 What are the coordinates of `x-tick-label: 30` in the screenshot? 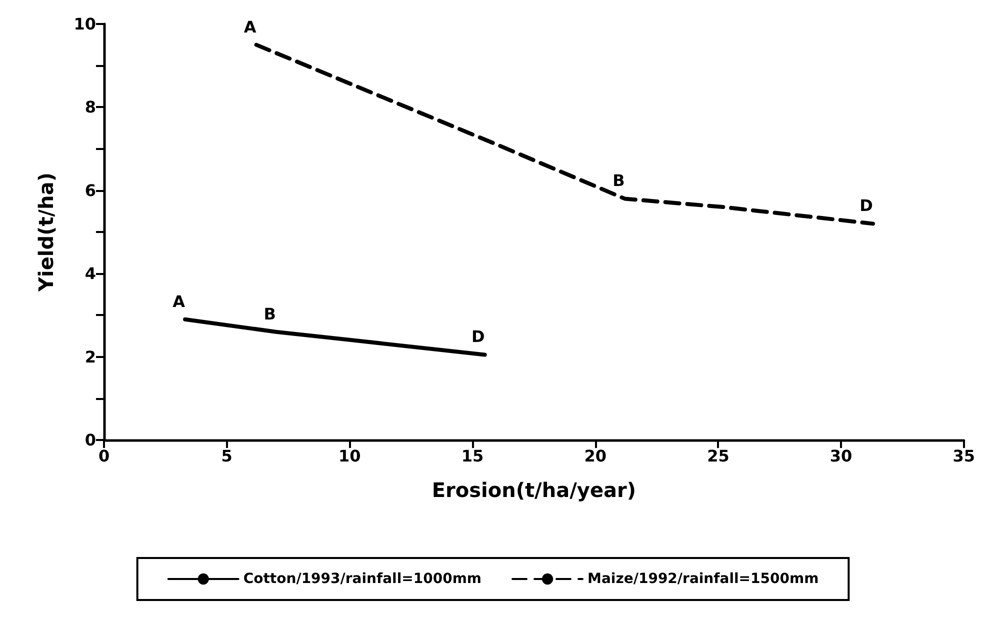 It's located at (841, 456).